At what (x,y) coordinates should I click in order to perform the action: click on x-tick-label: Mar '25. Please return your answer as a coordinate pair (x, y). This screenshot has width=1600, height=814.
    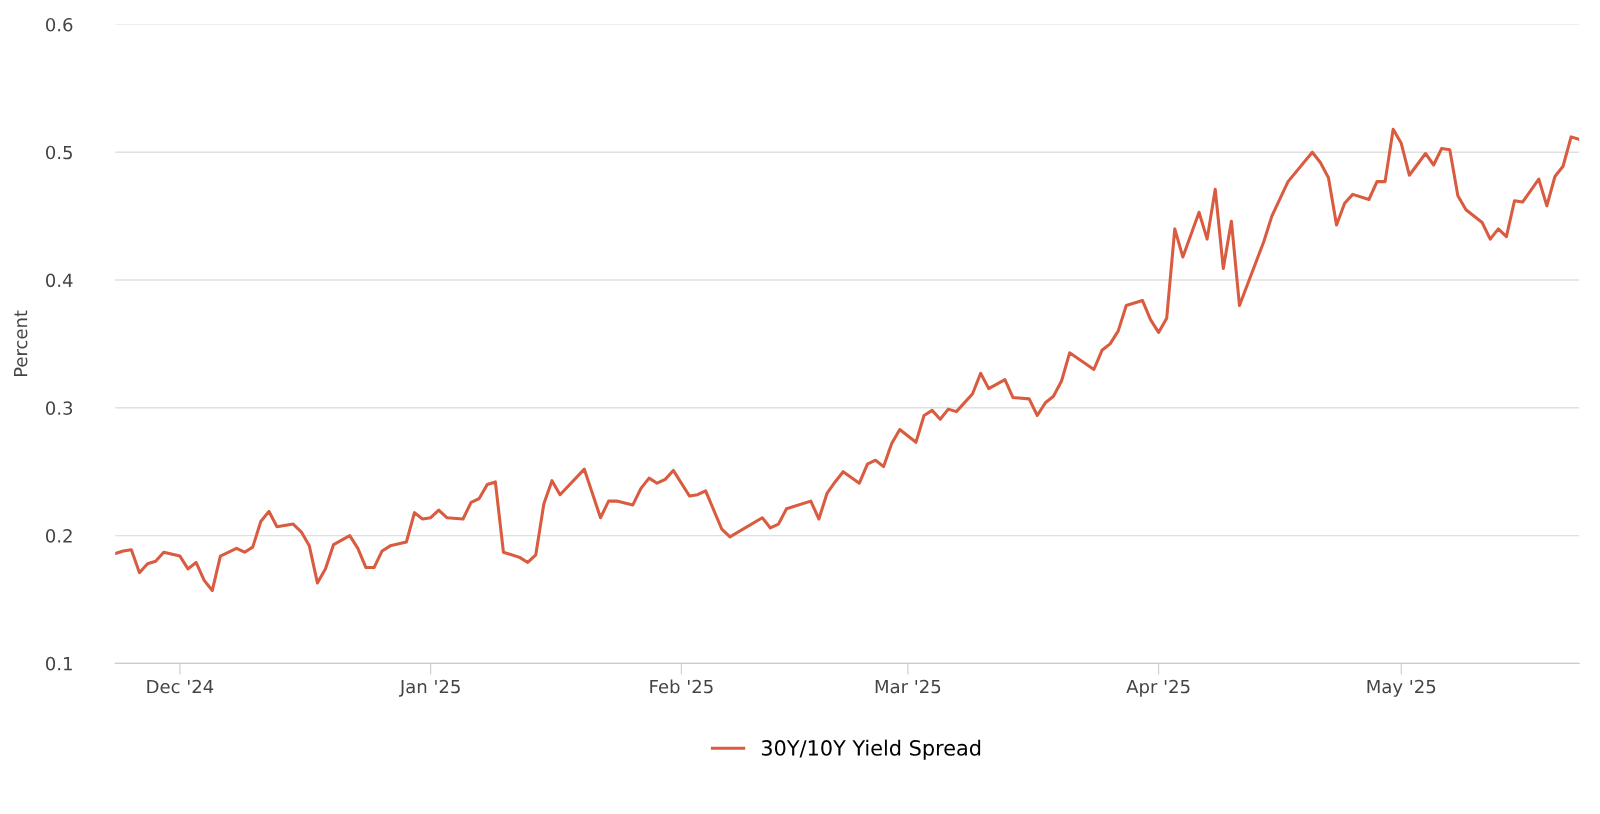
    Looking at the image, I should click on (908, 686).